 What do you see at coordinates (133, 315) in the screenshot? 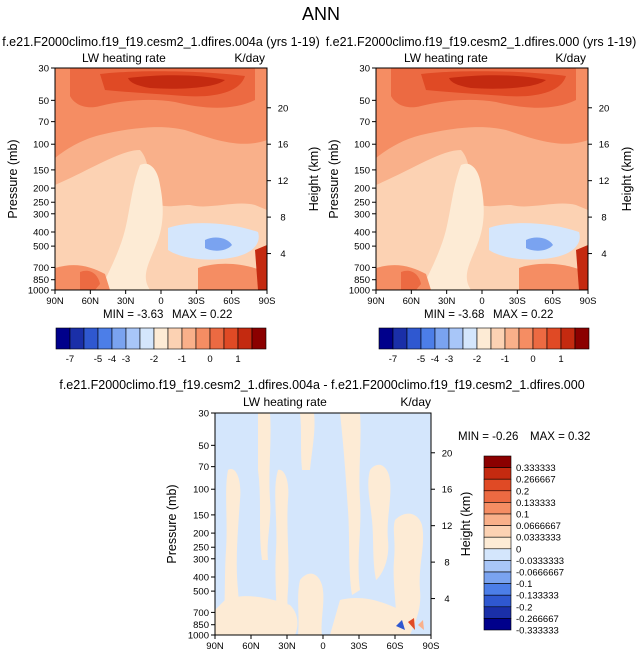
I see `panel-1-min-label: MIN = -3.63` at bounding box center [133, 315].